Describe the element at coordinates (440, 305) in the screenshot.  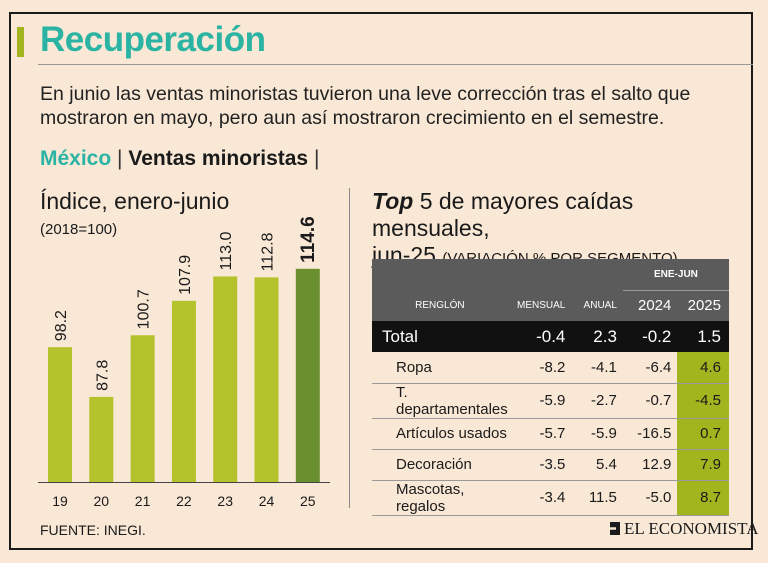
I see `col-header-renglon: RENGLÓN` at that location.